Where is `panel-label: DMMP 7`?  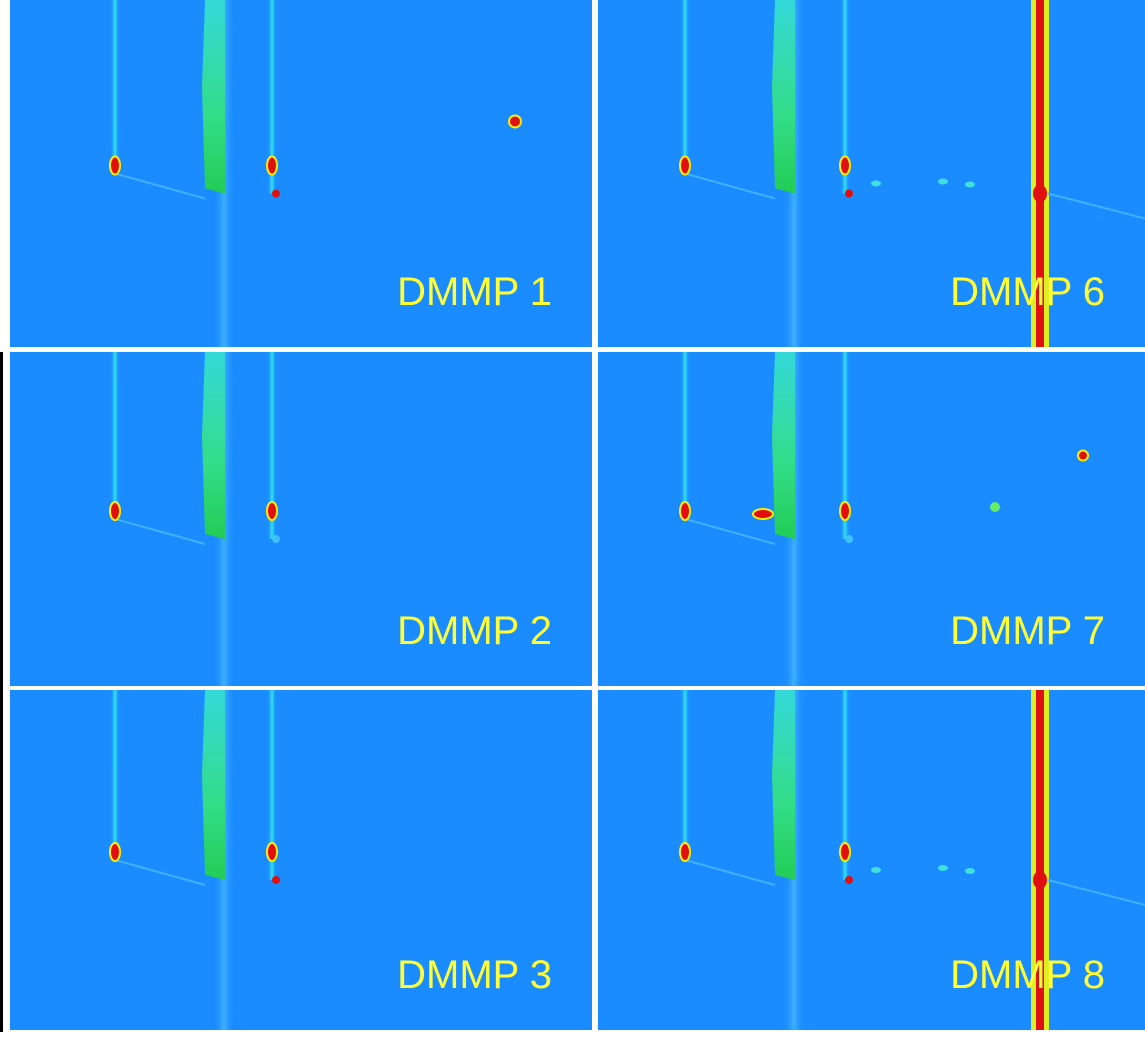
panel-label: DMMP 7 is located at coordinates (1027, 631).